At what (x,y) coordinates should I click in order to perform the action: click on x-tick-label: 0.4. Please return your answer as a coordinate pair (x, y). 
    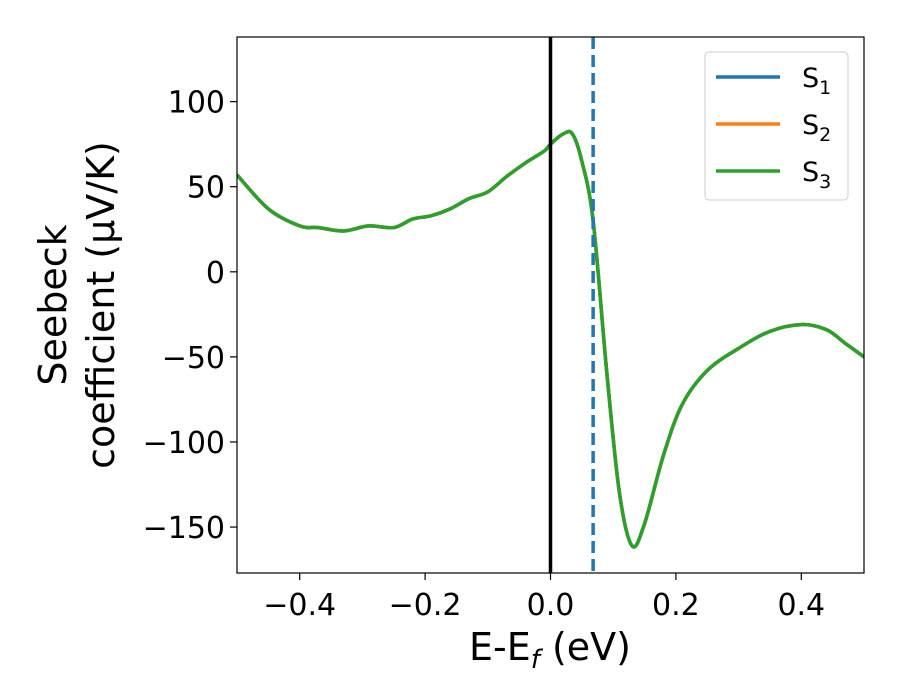
    Looking at the image, I should click on (801, 605).